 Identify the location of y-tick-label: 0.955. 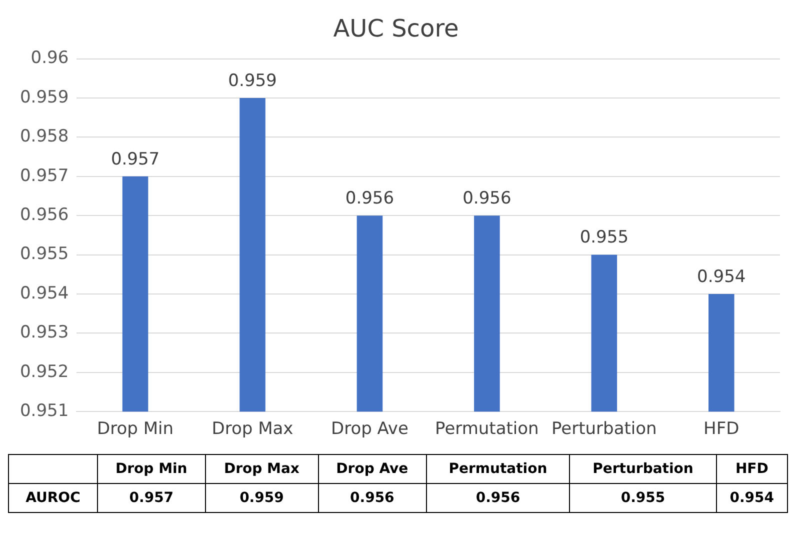
(44, 254).